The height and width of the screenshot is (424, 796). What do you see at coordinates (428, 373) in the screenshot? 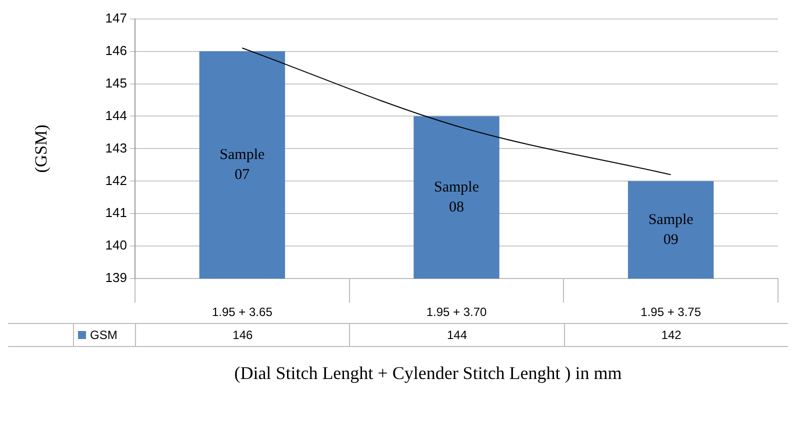
I see `x-axis-title: (Dial Stitch Lenght + Cylender Stitch Lenght ) in mm` at bounding box center [428, 373].